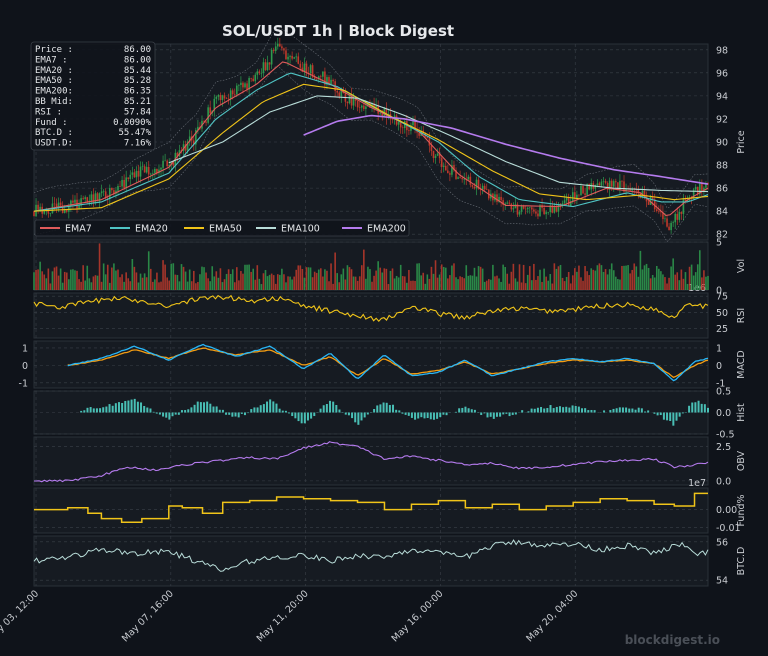 This screenshot has width=768, height=656. Describe the element at coordinates (51, 123) in the screenshot. I see `info-label: Fund :` at that location.